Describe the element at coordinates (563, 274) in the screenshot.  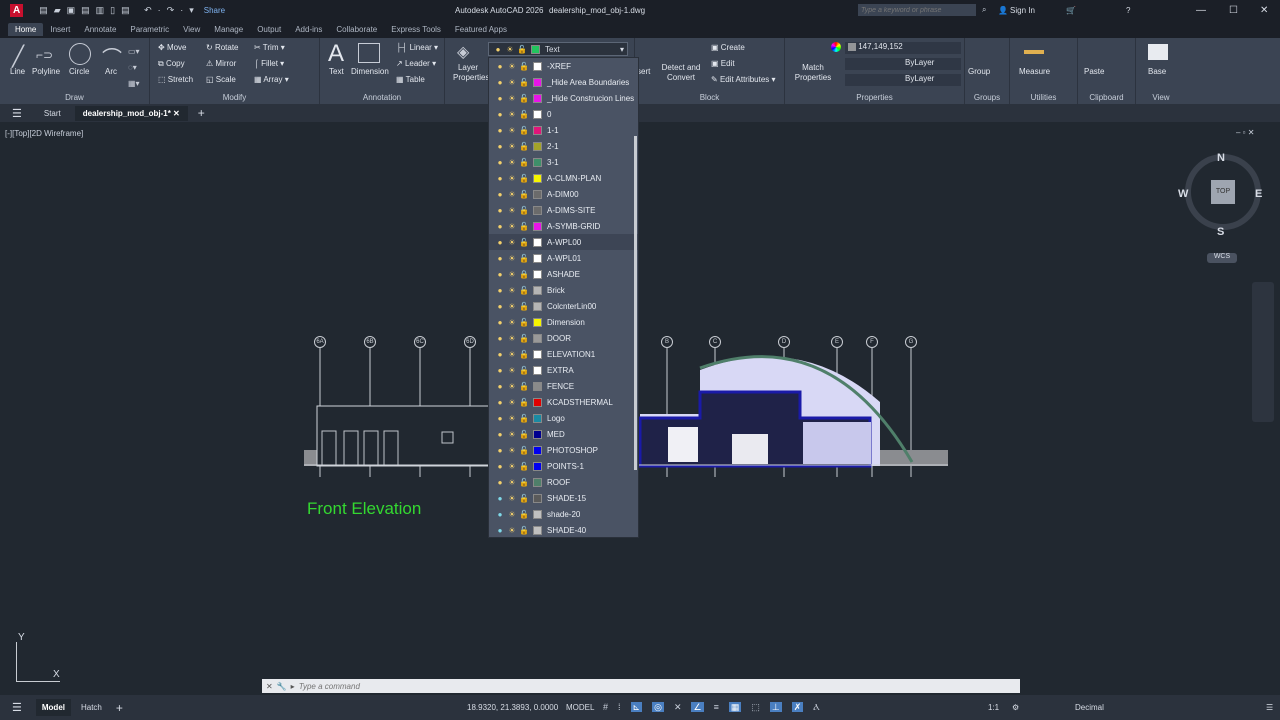
I see `layer-row: ● ☀ 🔒 ASHADE` at that location.